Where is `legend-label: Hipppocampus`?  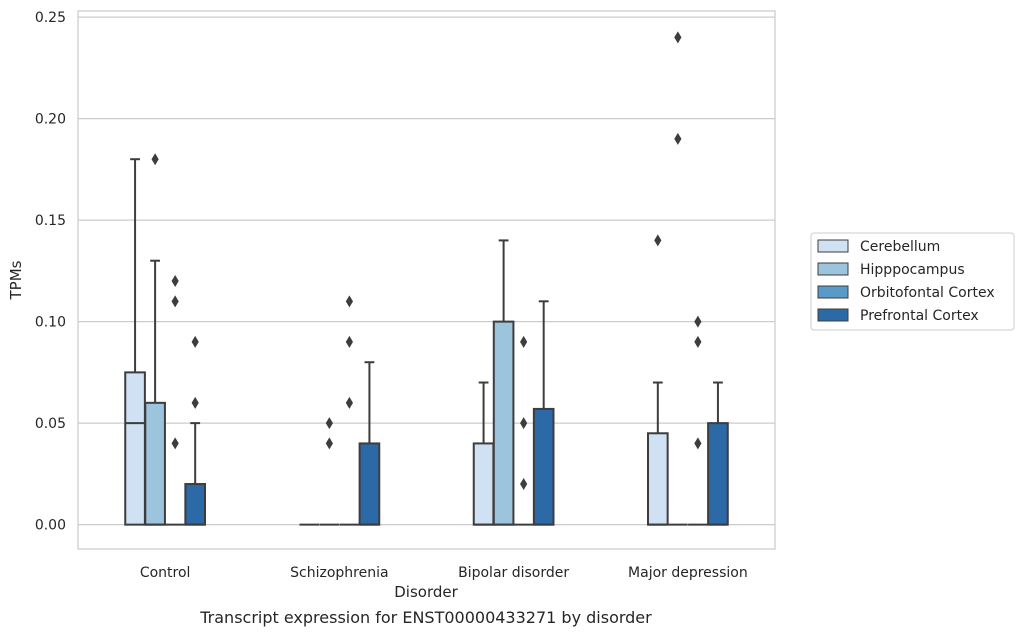
legend-label: Hipppocampus is located at coordinates (912, 270).